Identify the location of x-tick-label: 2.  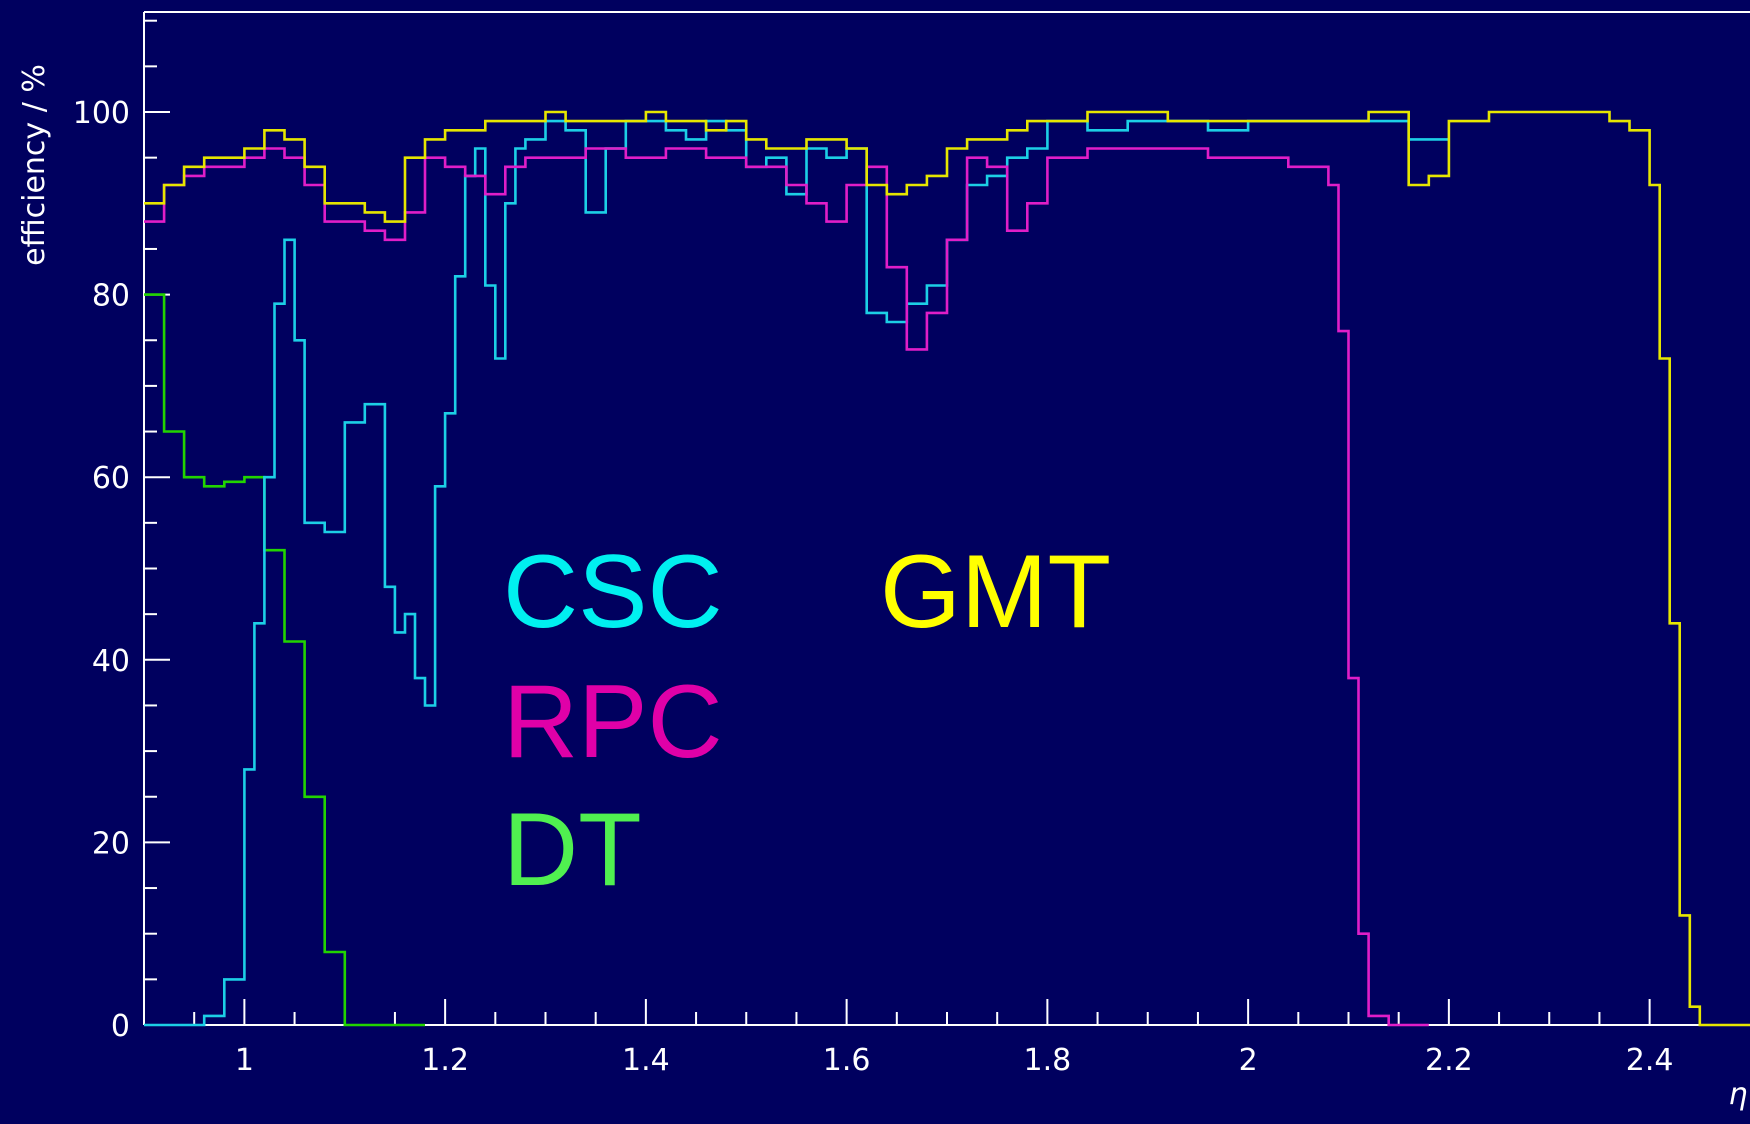
(1248, 1060).